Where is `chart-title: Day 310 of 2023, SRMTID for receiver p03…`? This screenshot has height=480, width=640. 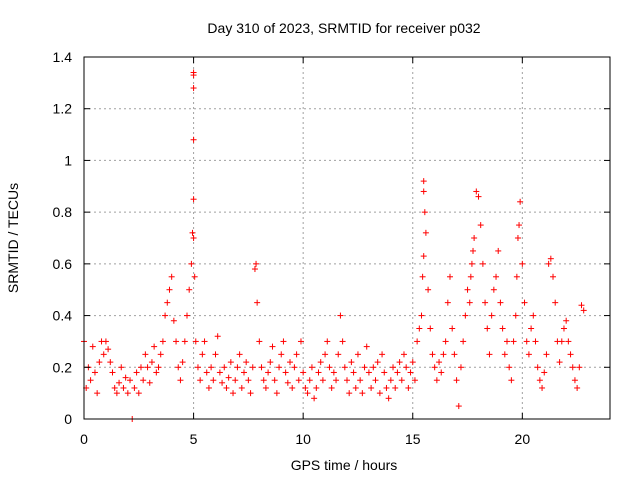
chart-title: Day 310 of 2023, SRMTID for receiver p03… is located at coordinates (343, 28).